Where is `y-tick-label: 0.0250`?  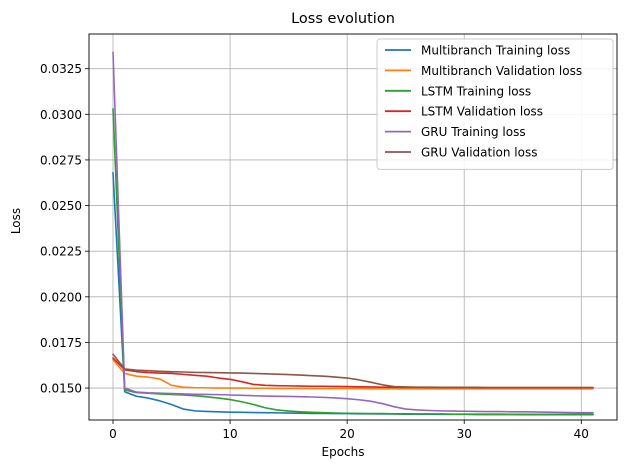 y-tick-label: 0.0250 is located at coordinates (61, 206).